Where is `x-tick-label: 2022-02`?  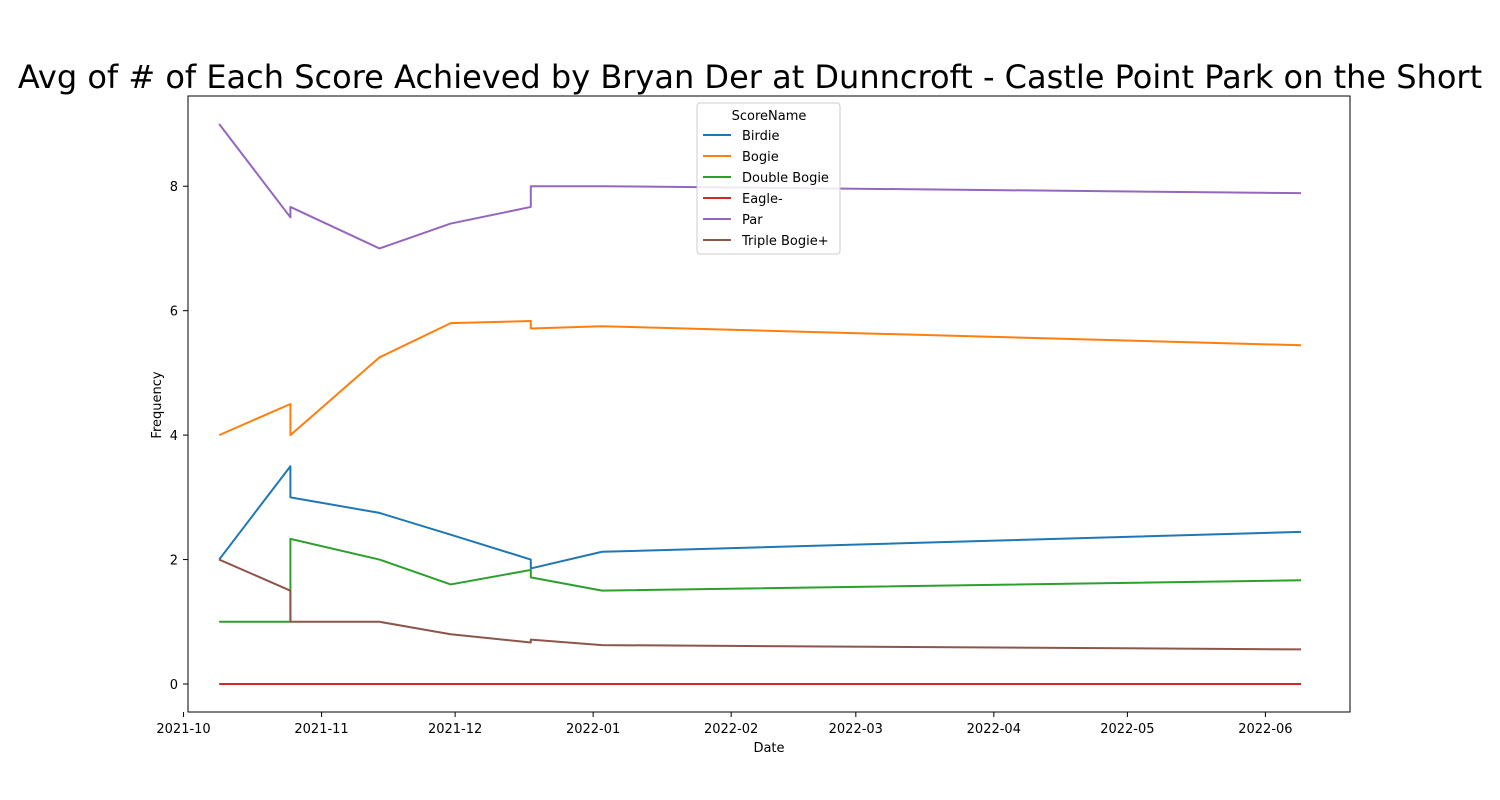 x-tick-label: 2022-02 is located at coordinates (731, 729).